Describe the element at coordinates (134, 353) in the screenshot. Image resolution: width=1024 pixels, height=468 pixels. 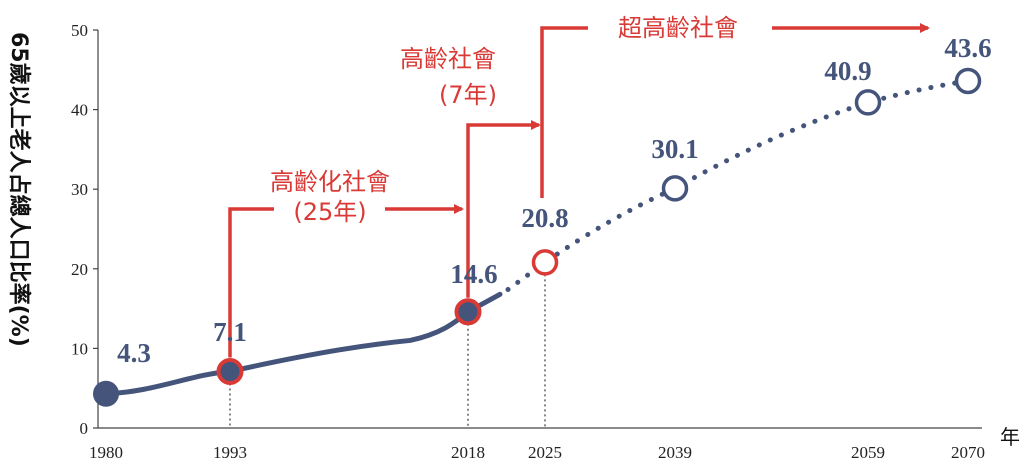
I see `data-label-1980: 4.3` at that location.